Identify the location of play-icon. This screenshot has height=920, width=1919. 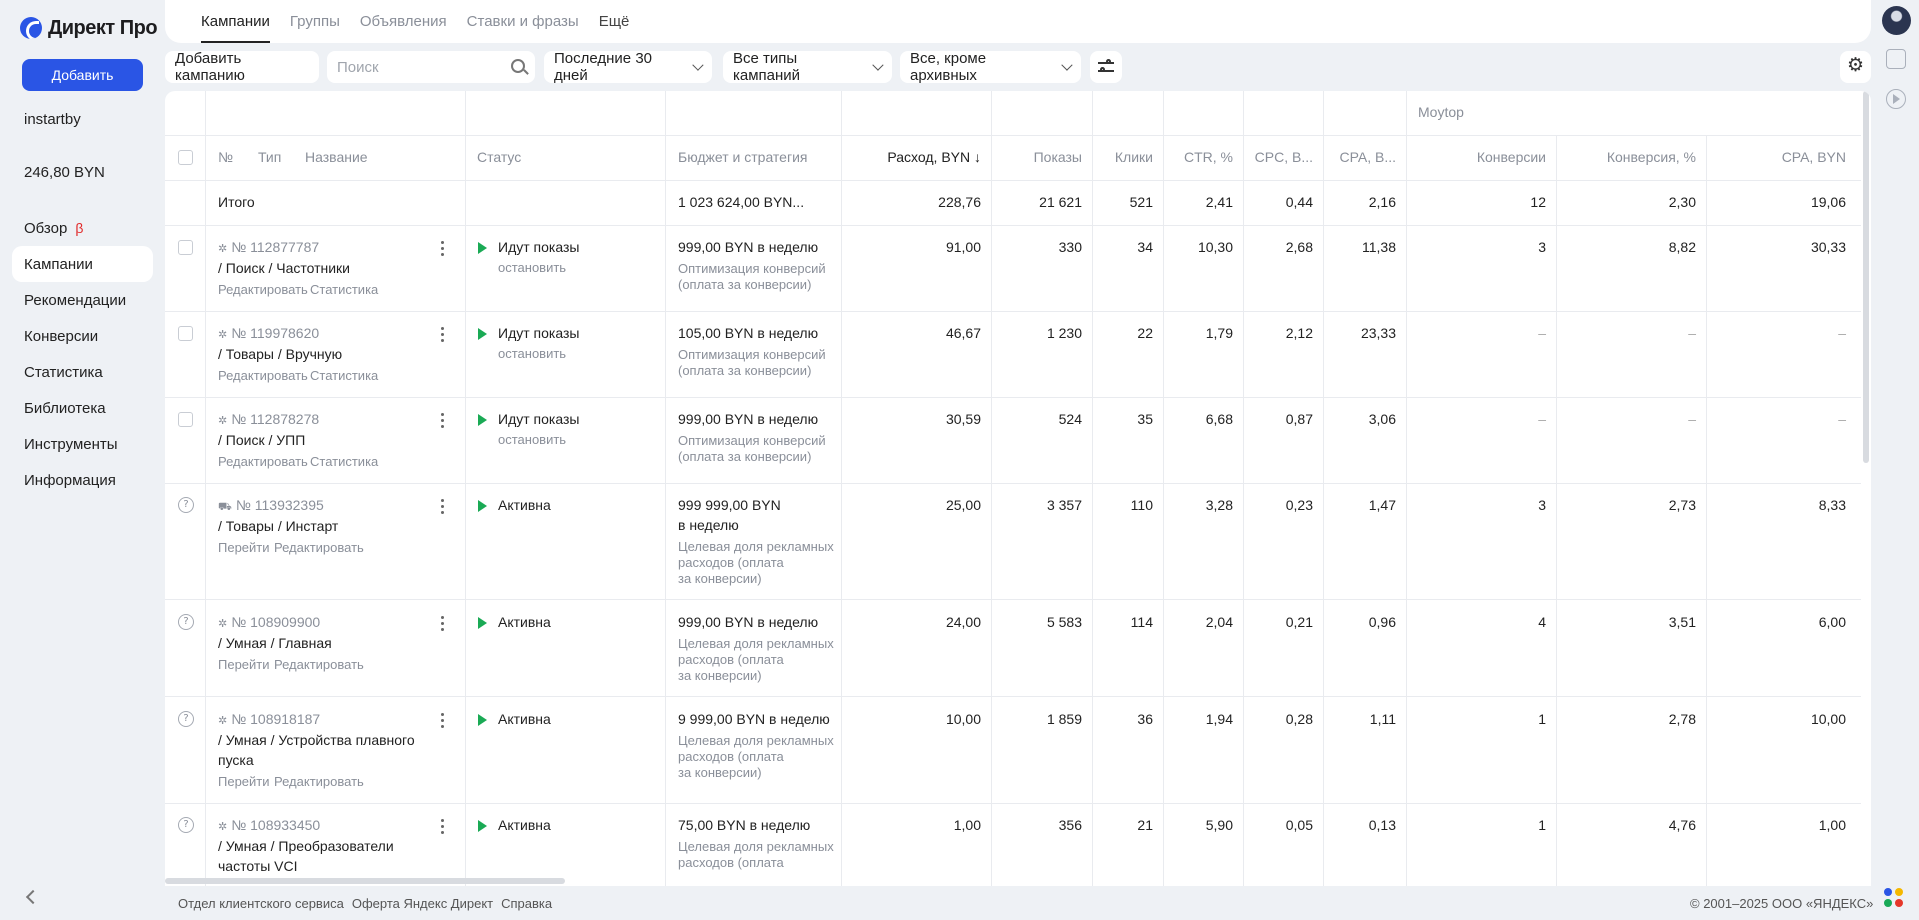
(1896, 99).